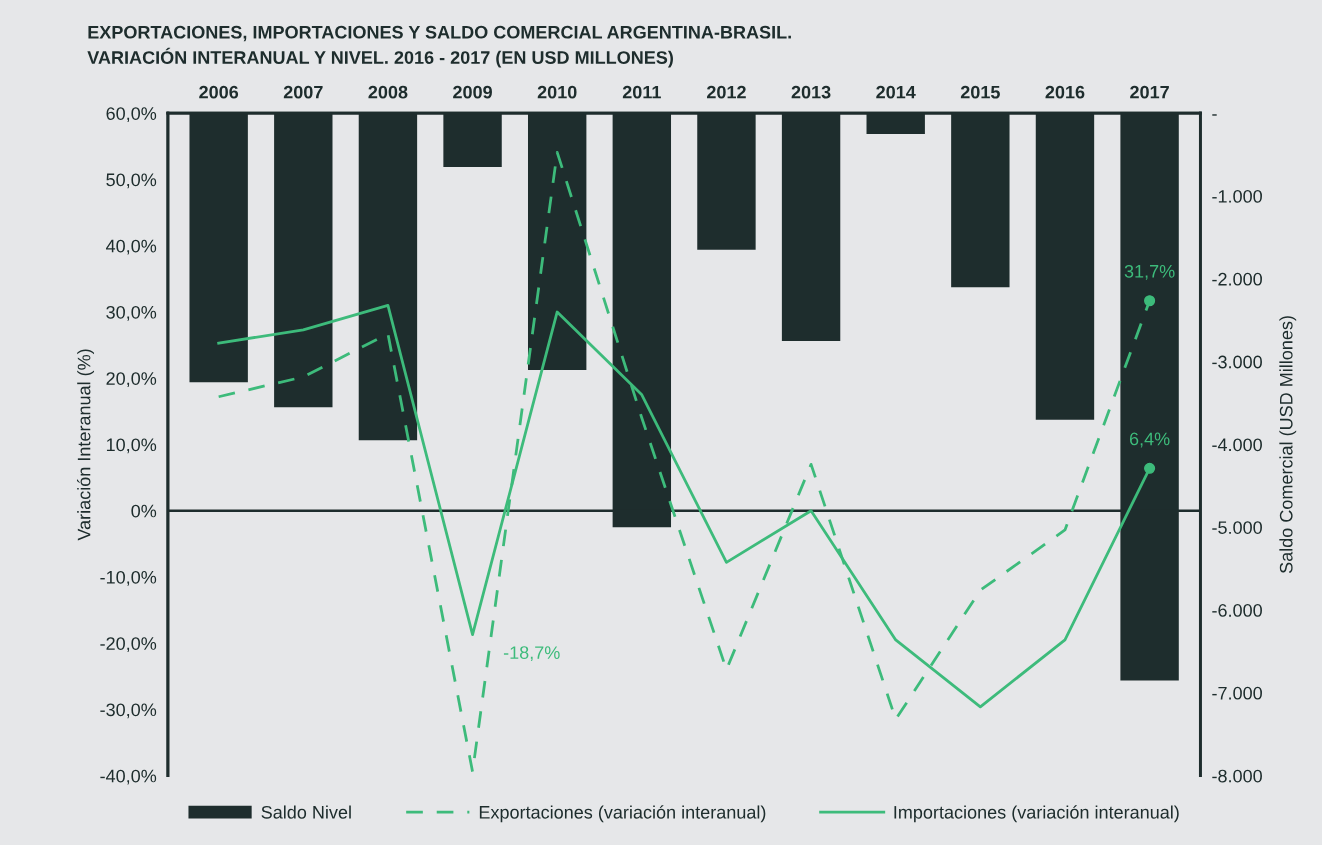 The width and height of the screenshot is (1322, 845). What do you see at coordinates (980, 92) in the screenshot?
I see `x-tick-label: 2015` at bounding box center [980, 92].